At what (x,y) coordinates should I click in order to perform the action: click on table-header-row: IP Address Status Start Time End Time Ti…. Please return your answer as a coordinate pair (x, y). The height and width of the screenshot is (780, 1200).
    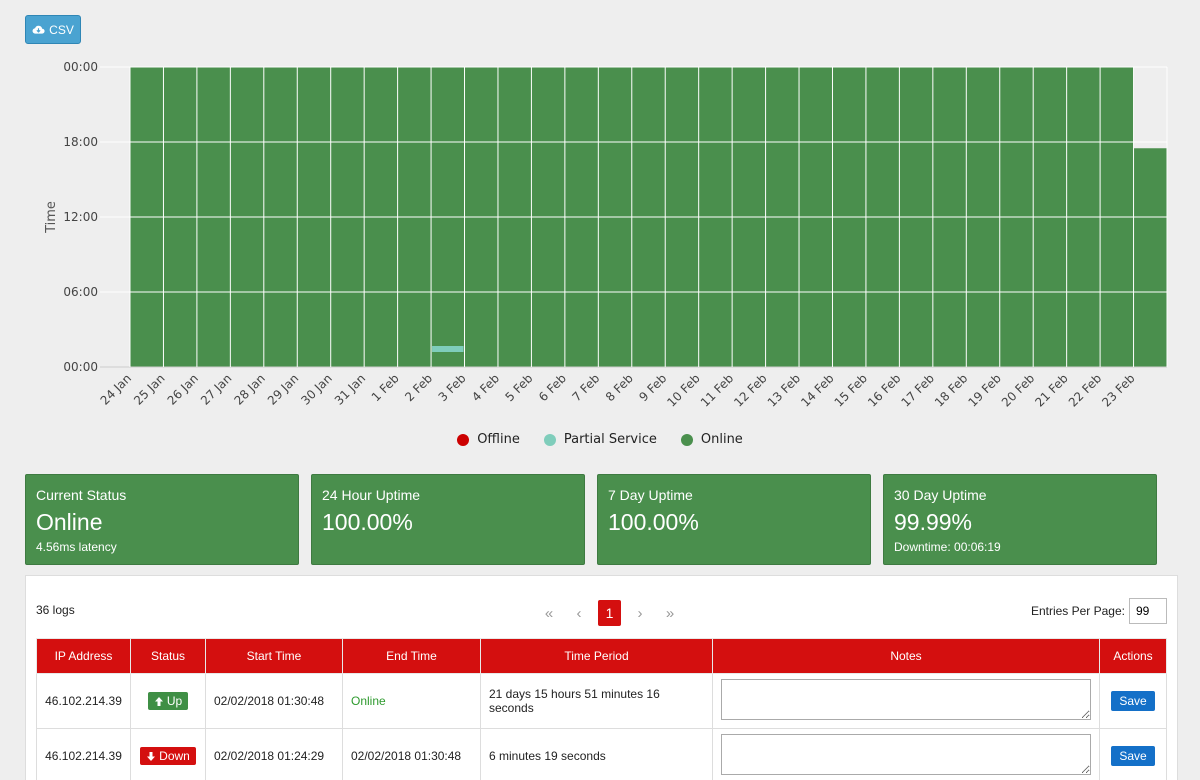
    Looking at the image, I should click on (601, 656).